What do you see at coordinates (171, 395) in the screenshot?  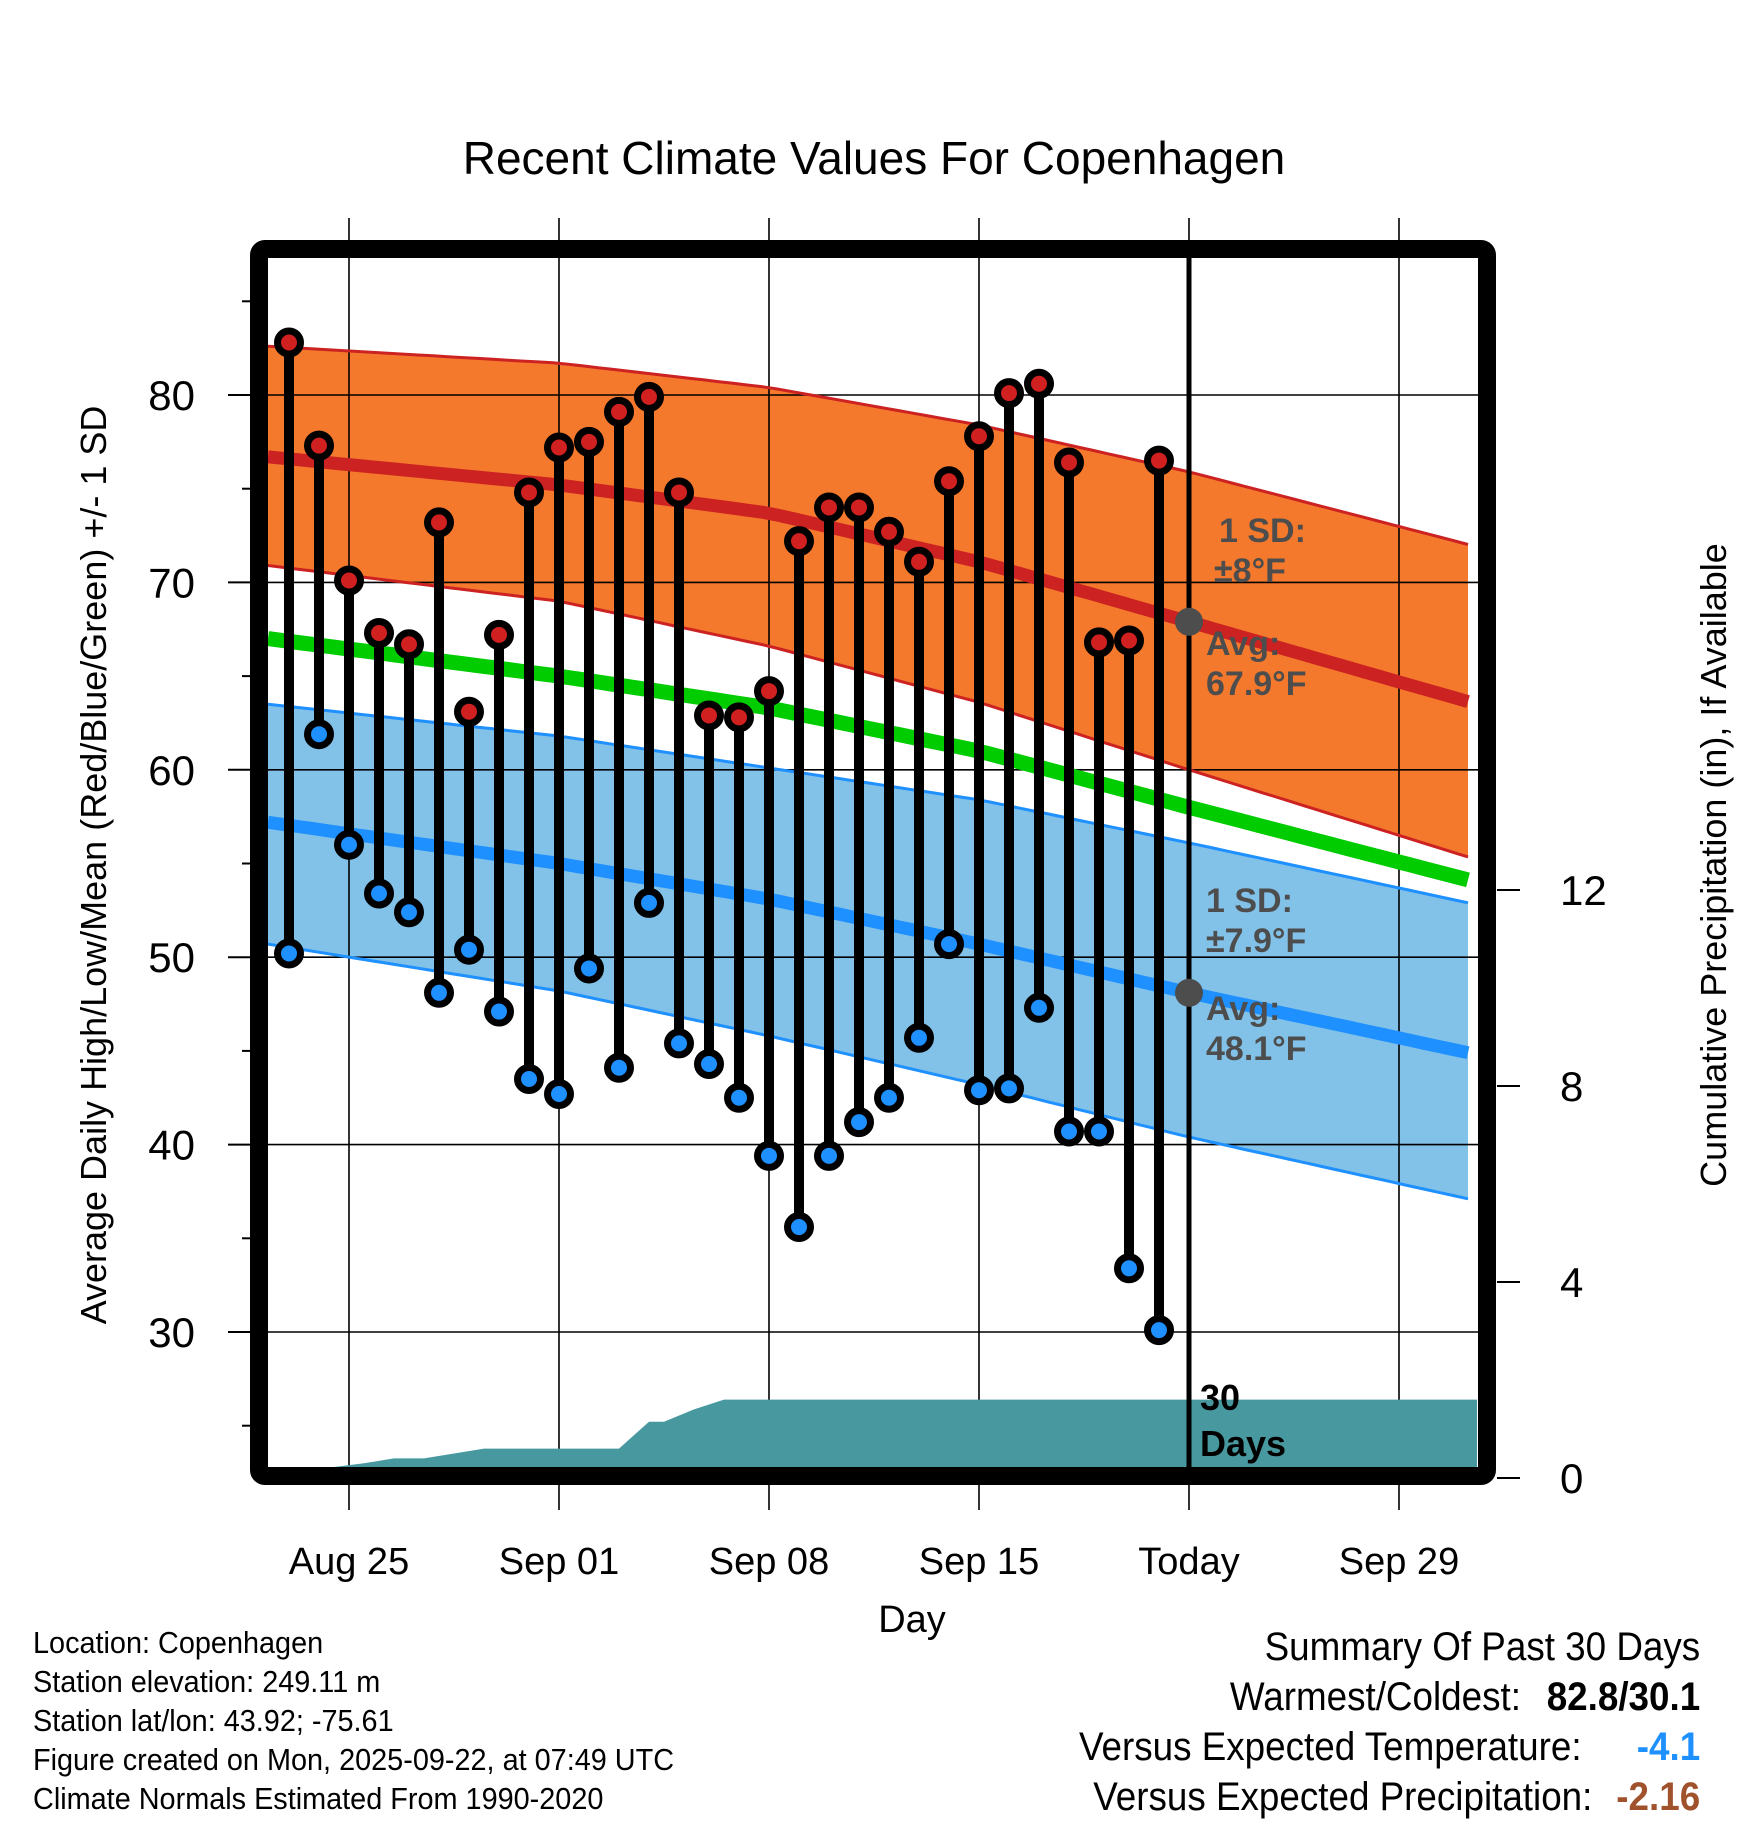 I see `y-tick-label: 80` at bounding box center [171, 395].